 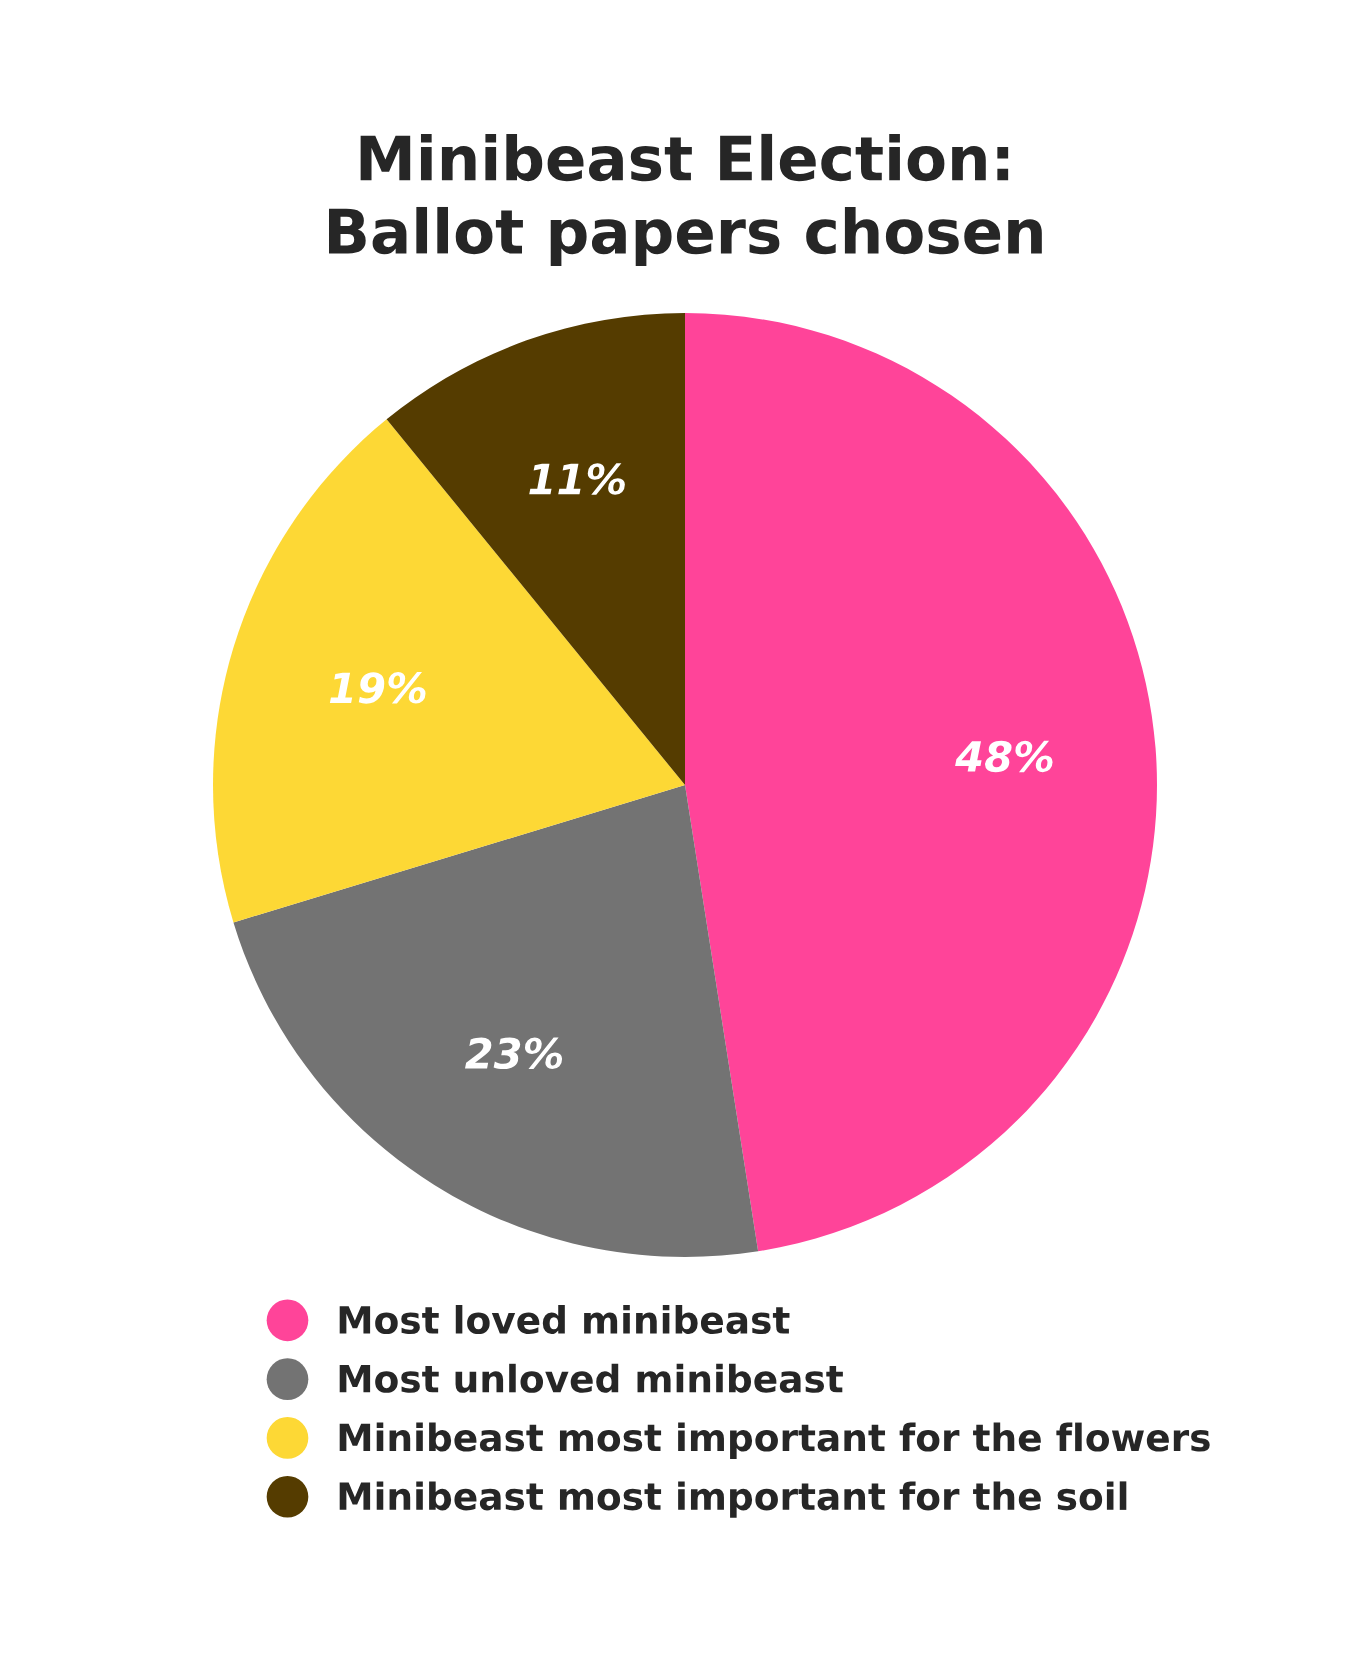 What do you see at coordinates (514, 1053) in the screenshot?
I see `data-label: 23%` at bounding box center [514, 1053].